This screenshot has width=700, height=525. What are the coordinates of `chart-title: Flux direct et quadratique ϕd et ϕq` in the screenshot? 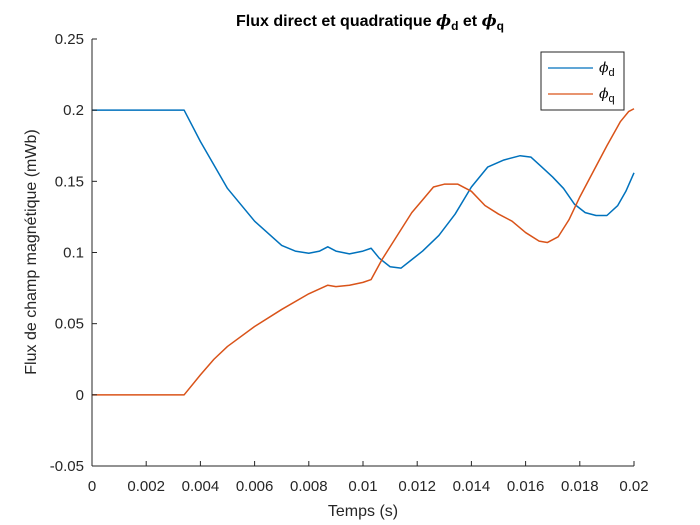 It's located at (370, 22).